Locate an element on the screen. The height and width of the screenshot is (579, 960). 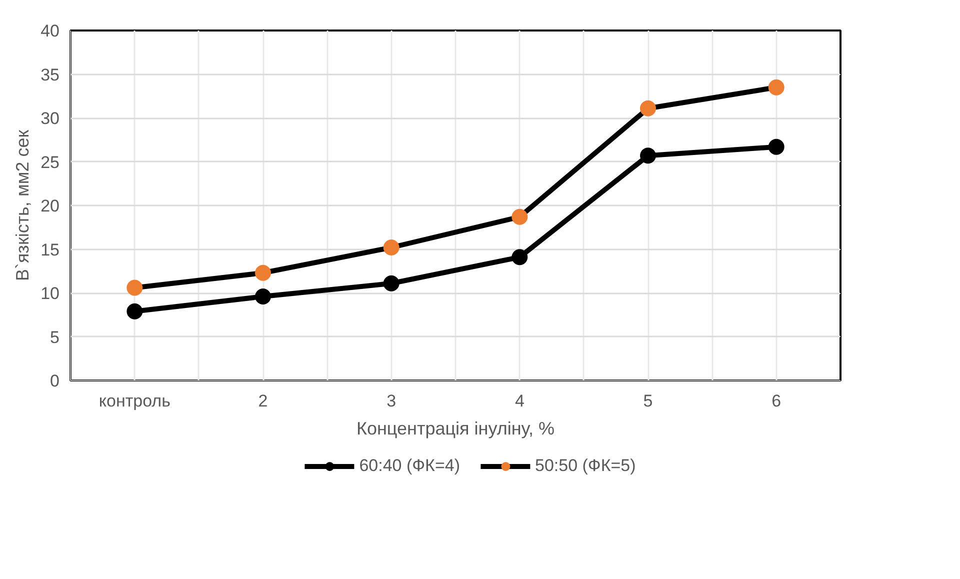
y-axis-title: В`язкість, мм2 сек is located at coordinates (22, 206).